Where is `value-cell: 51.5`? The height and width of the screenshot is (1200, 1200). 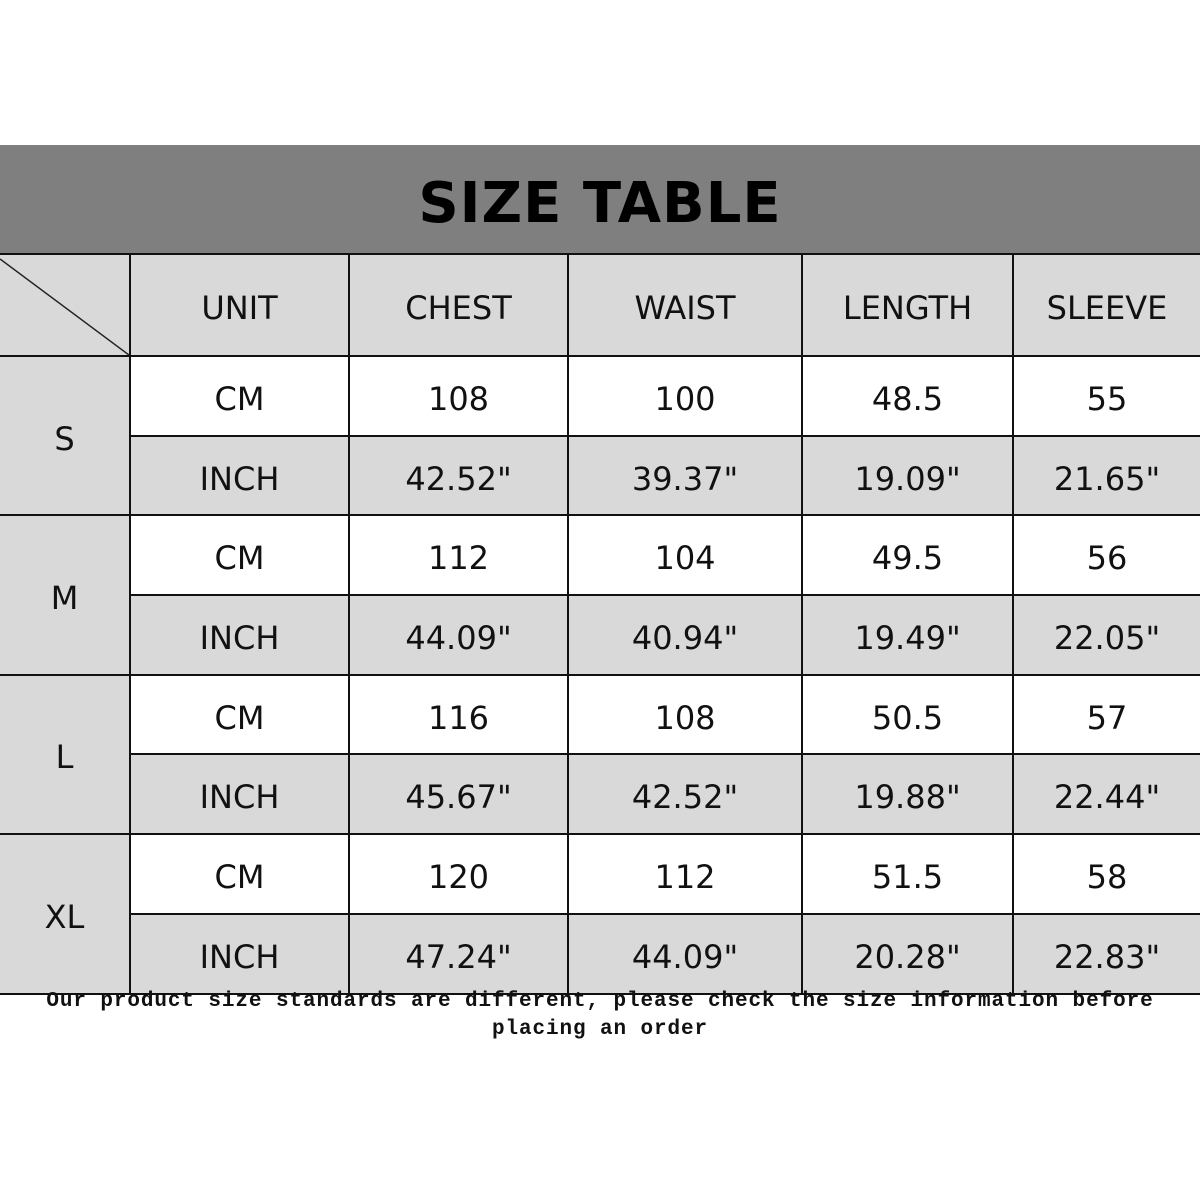 value-cell: 51.5 is located at coordinates (907, 874).